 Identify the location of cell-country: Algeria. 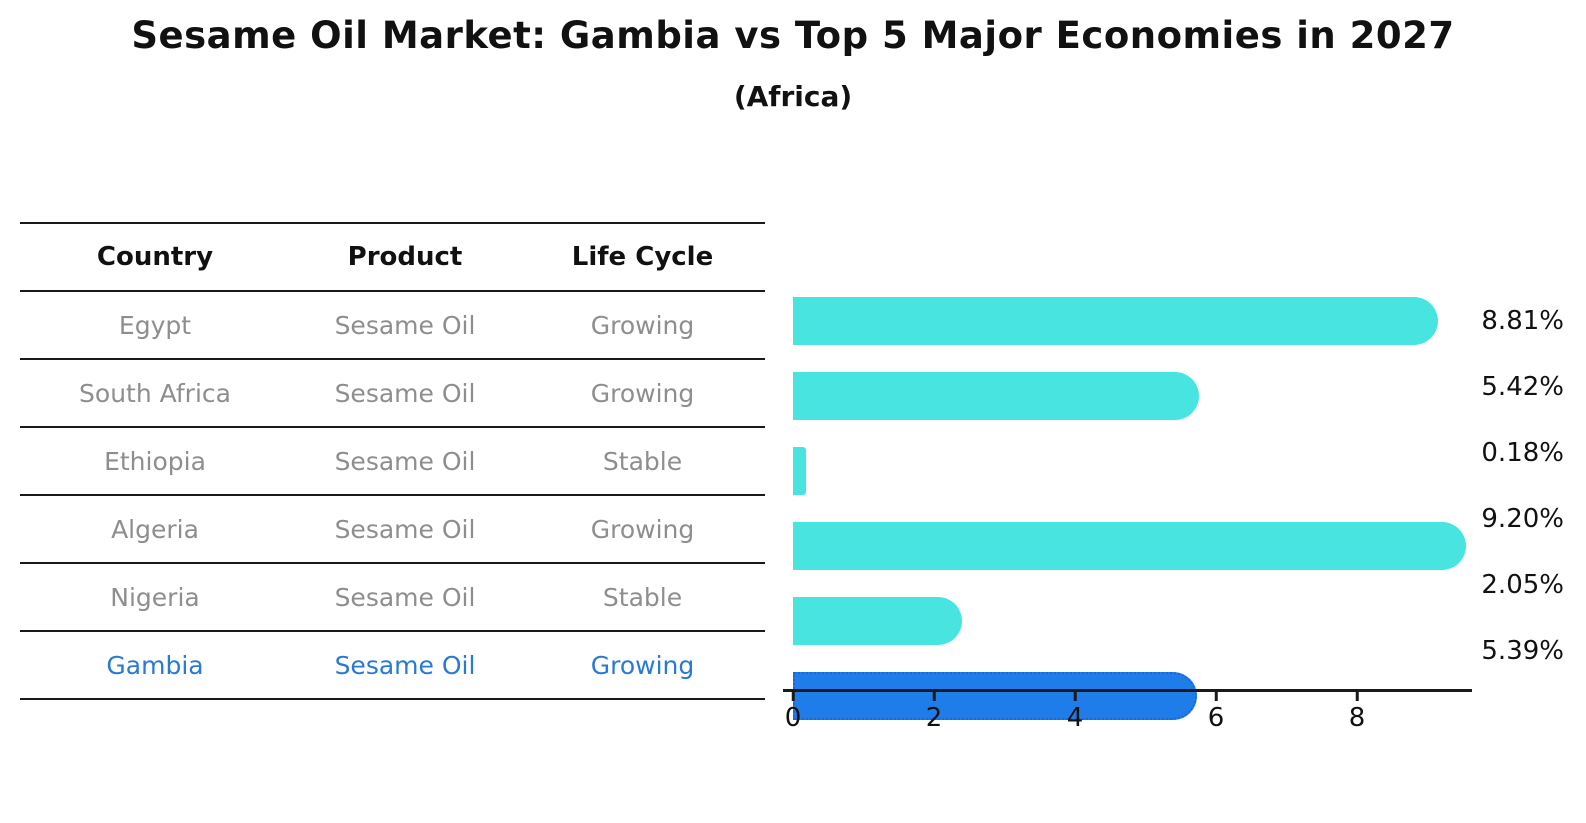
(155, 529).